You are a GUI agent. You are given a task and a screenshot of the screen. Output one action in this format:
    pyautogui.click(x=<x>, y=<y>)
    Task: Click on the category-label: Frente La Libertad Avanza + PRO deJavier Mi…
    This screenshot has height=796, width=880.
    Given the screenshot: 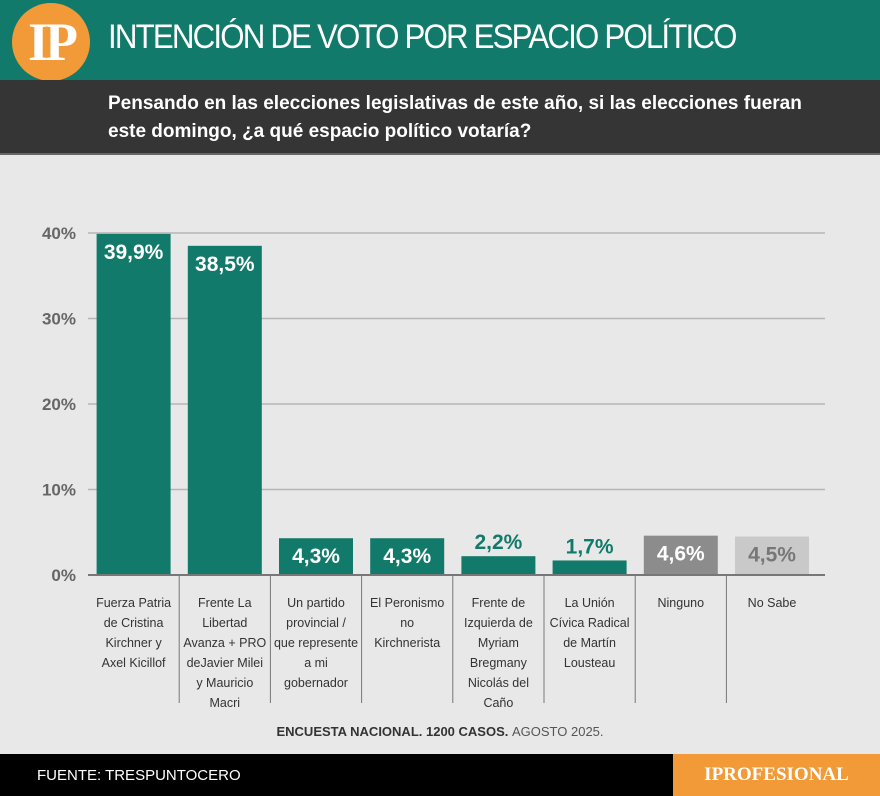 What is the action you would take?
    pyautogui.click(x=224, y=653)
    